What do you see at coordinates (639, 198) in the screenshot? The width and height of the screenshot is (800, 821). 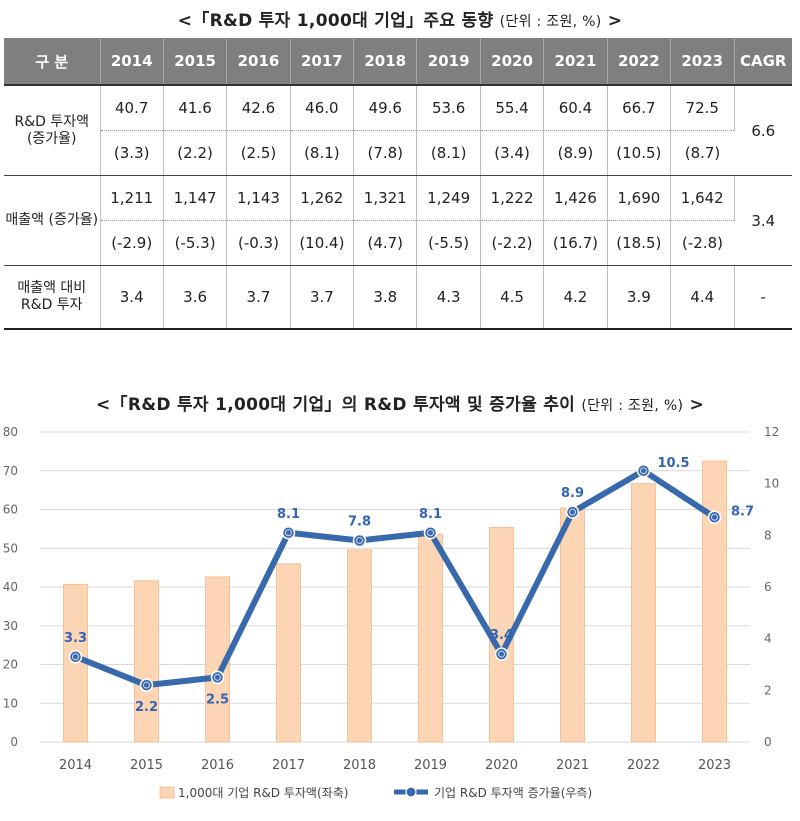 I see `value-cell: 1,690` at bounding box center [639, 198].